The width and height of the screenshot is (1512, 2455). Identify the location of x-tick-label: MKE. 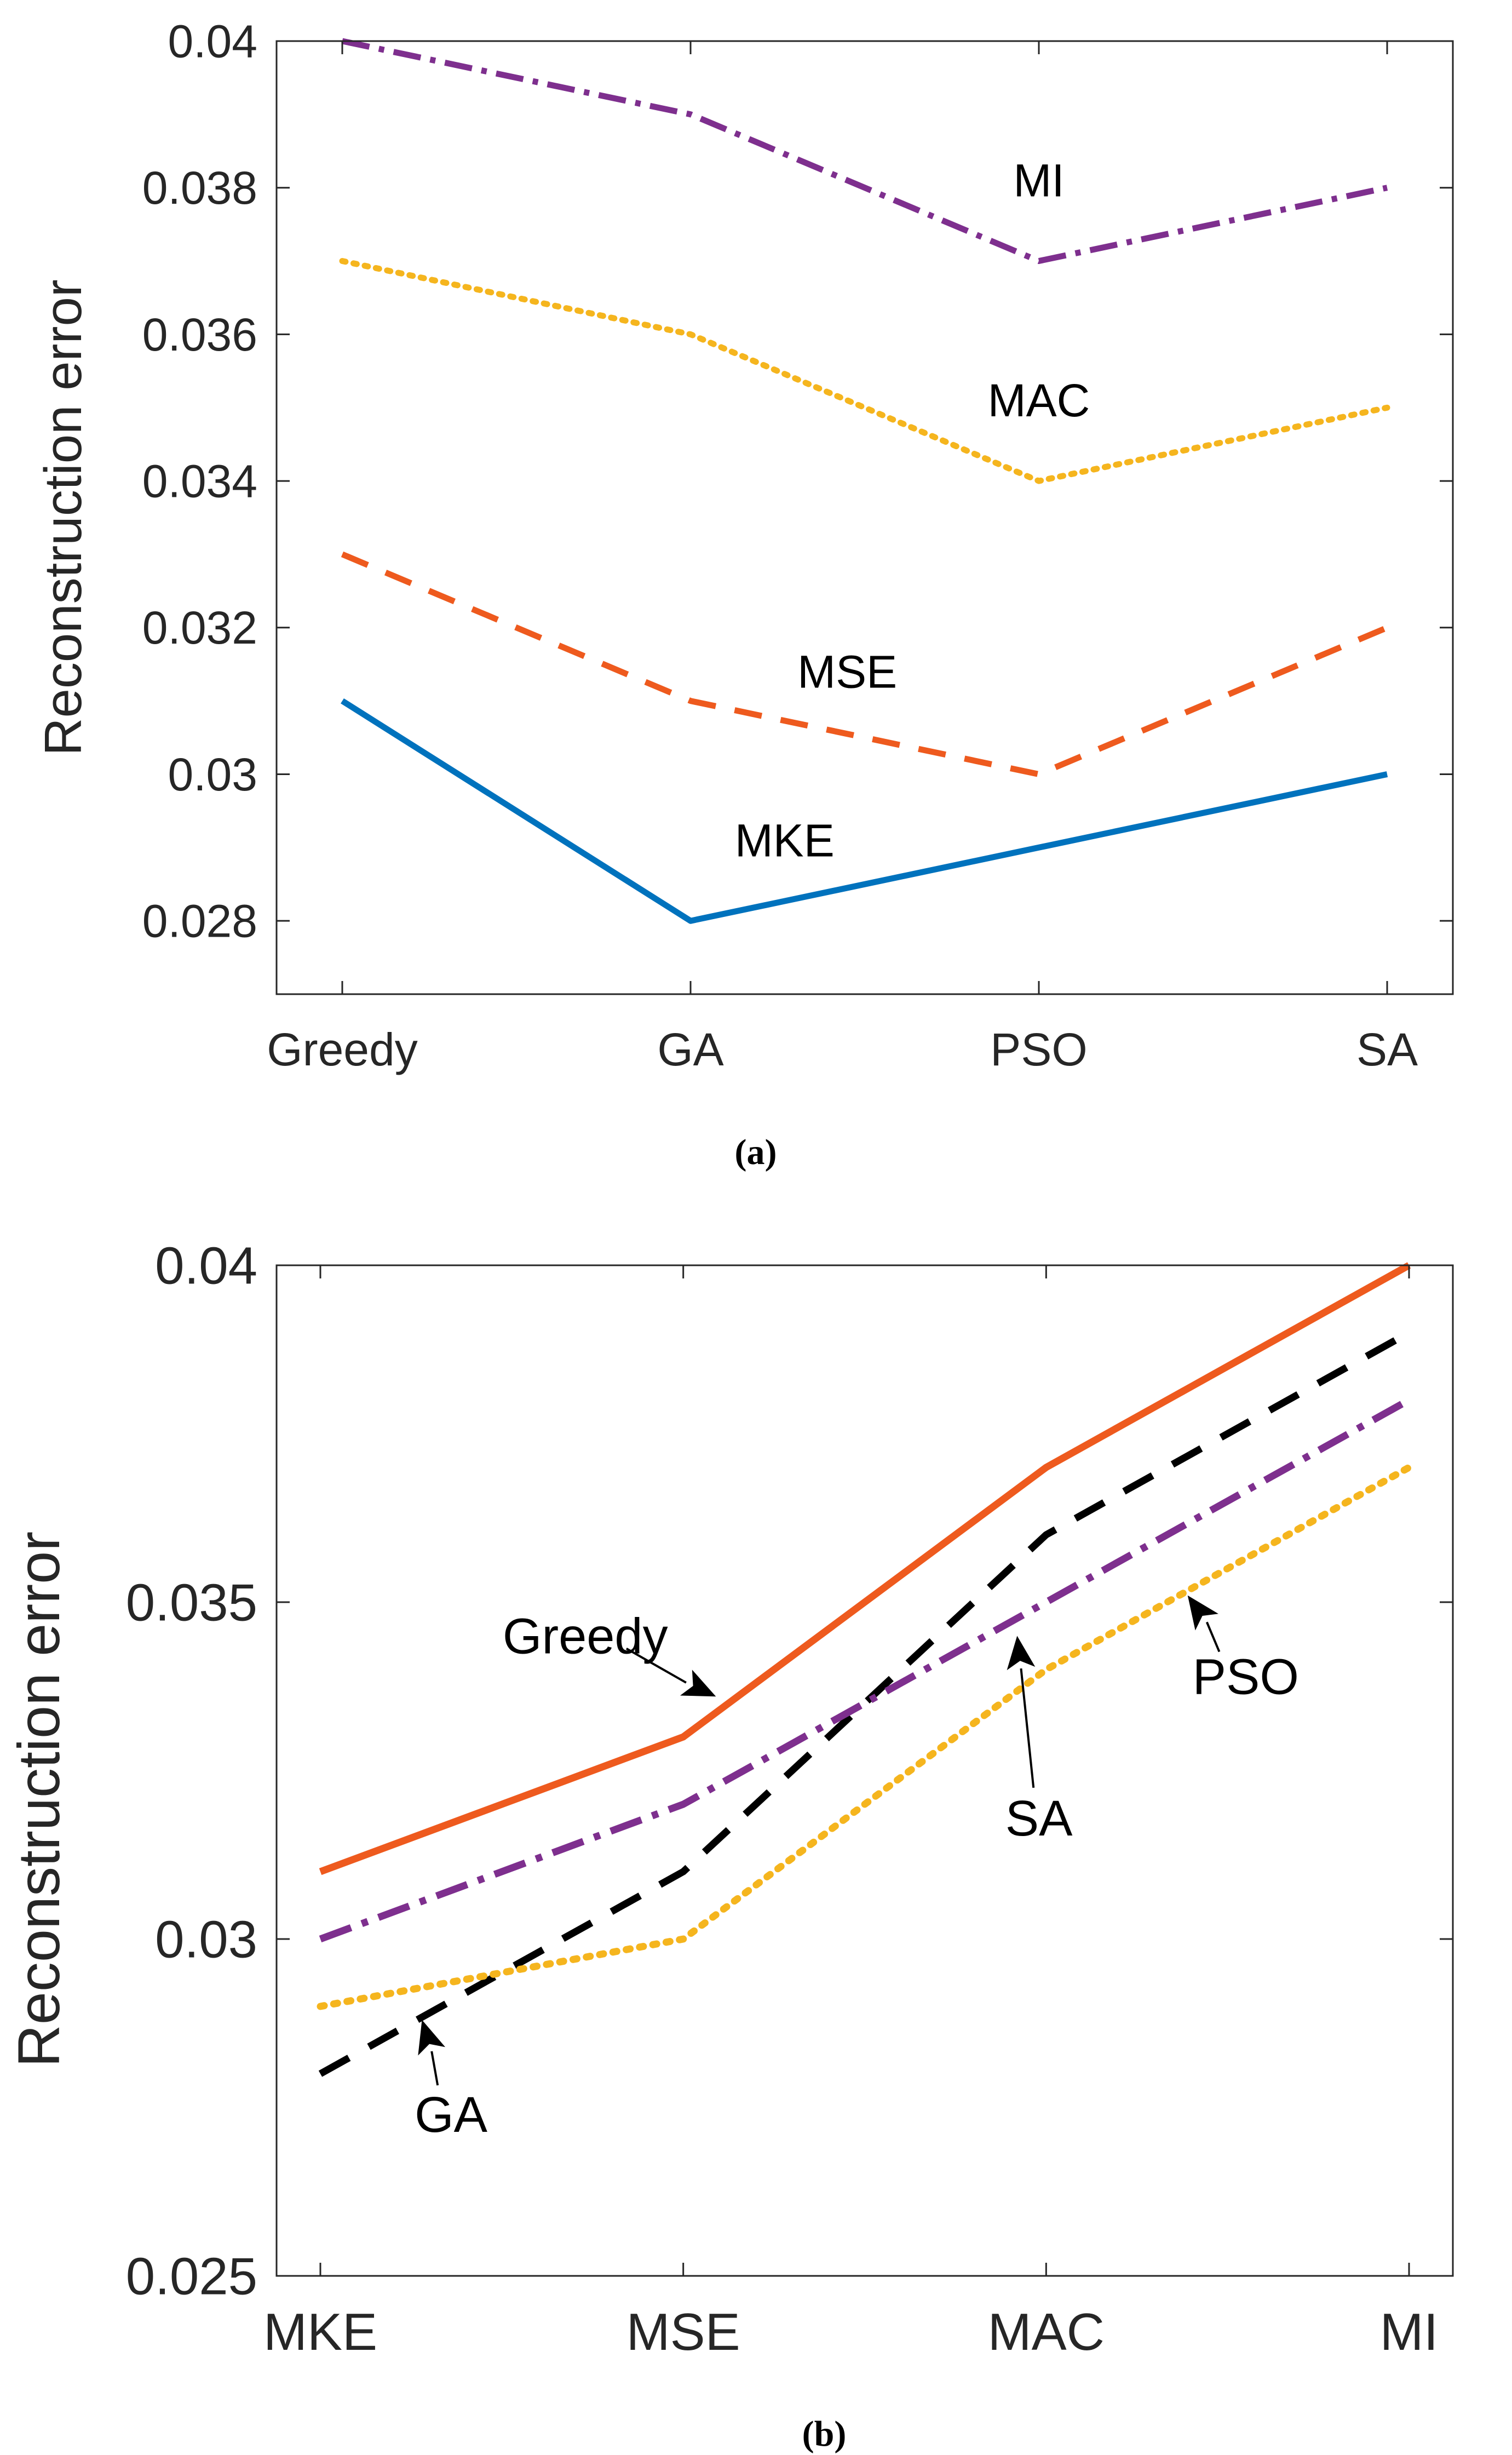
(320, 2332).